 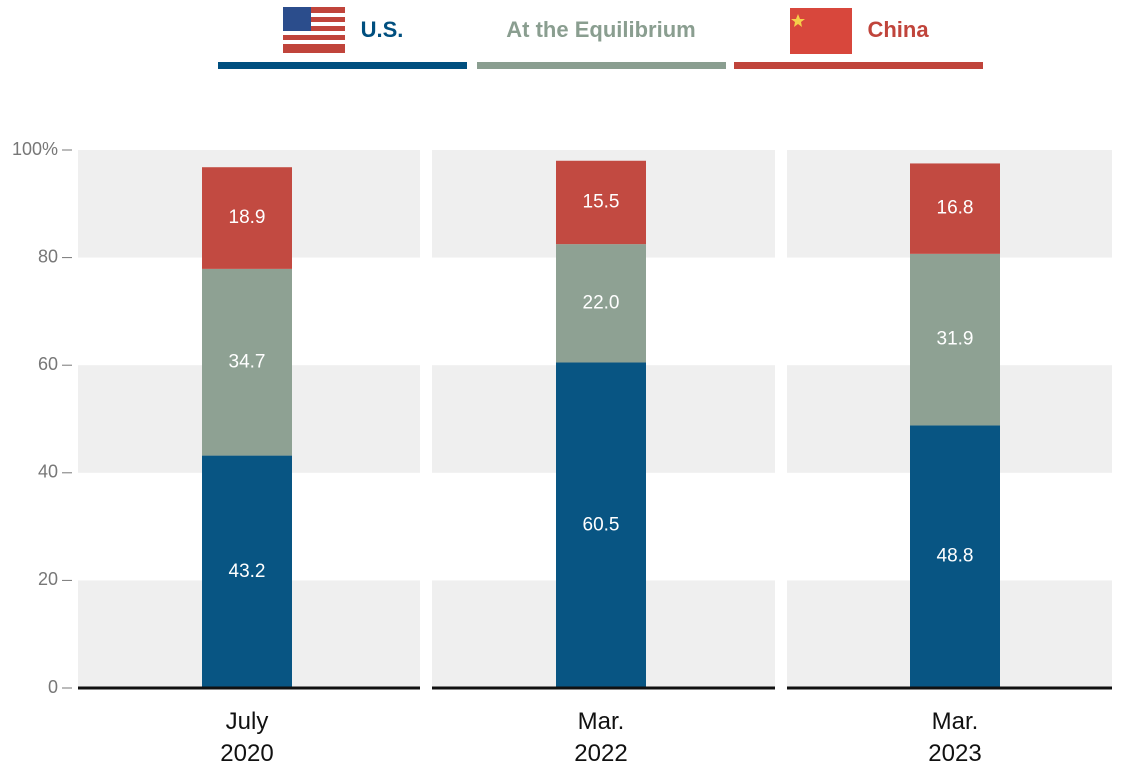 I want to click on value-label: 43.2, so click(x=247, y=571).